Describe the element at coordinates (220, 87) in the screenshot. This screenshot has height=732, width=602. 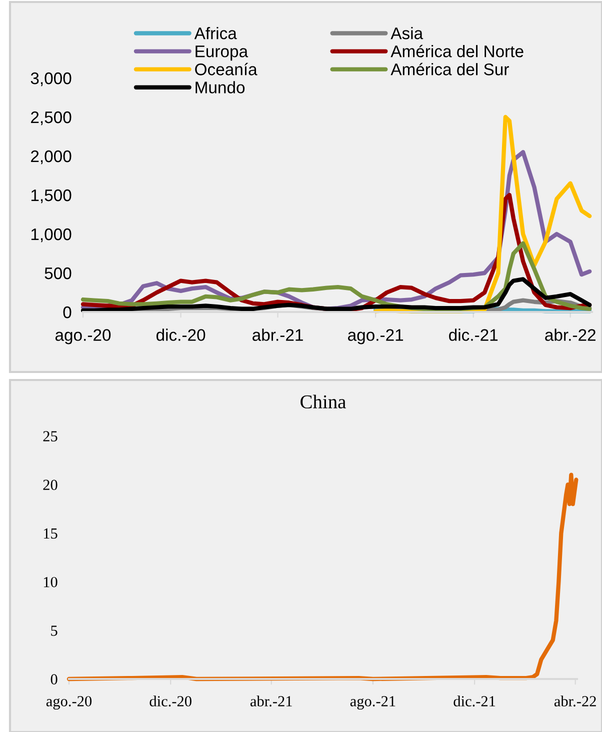
I see `legend-label: Mundo` at that location.